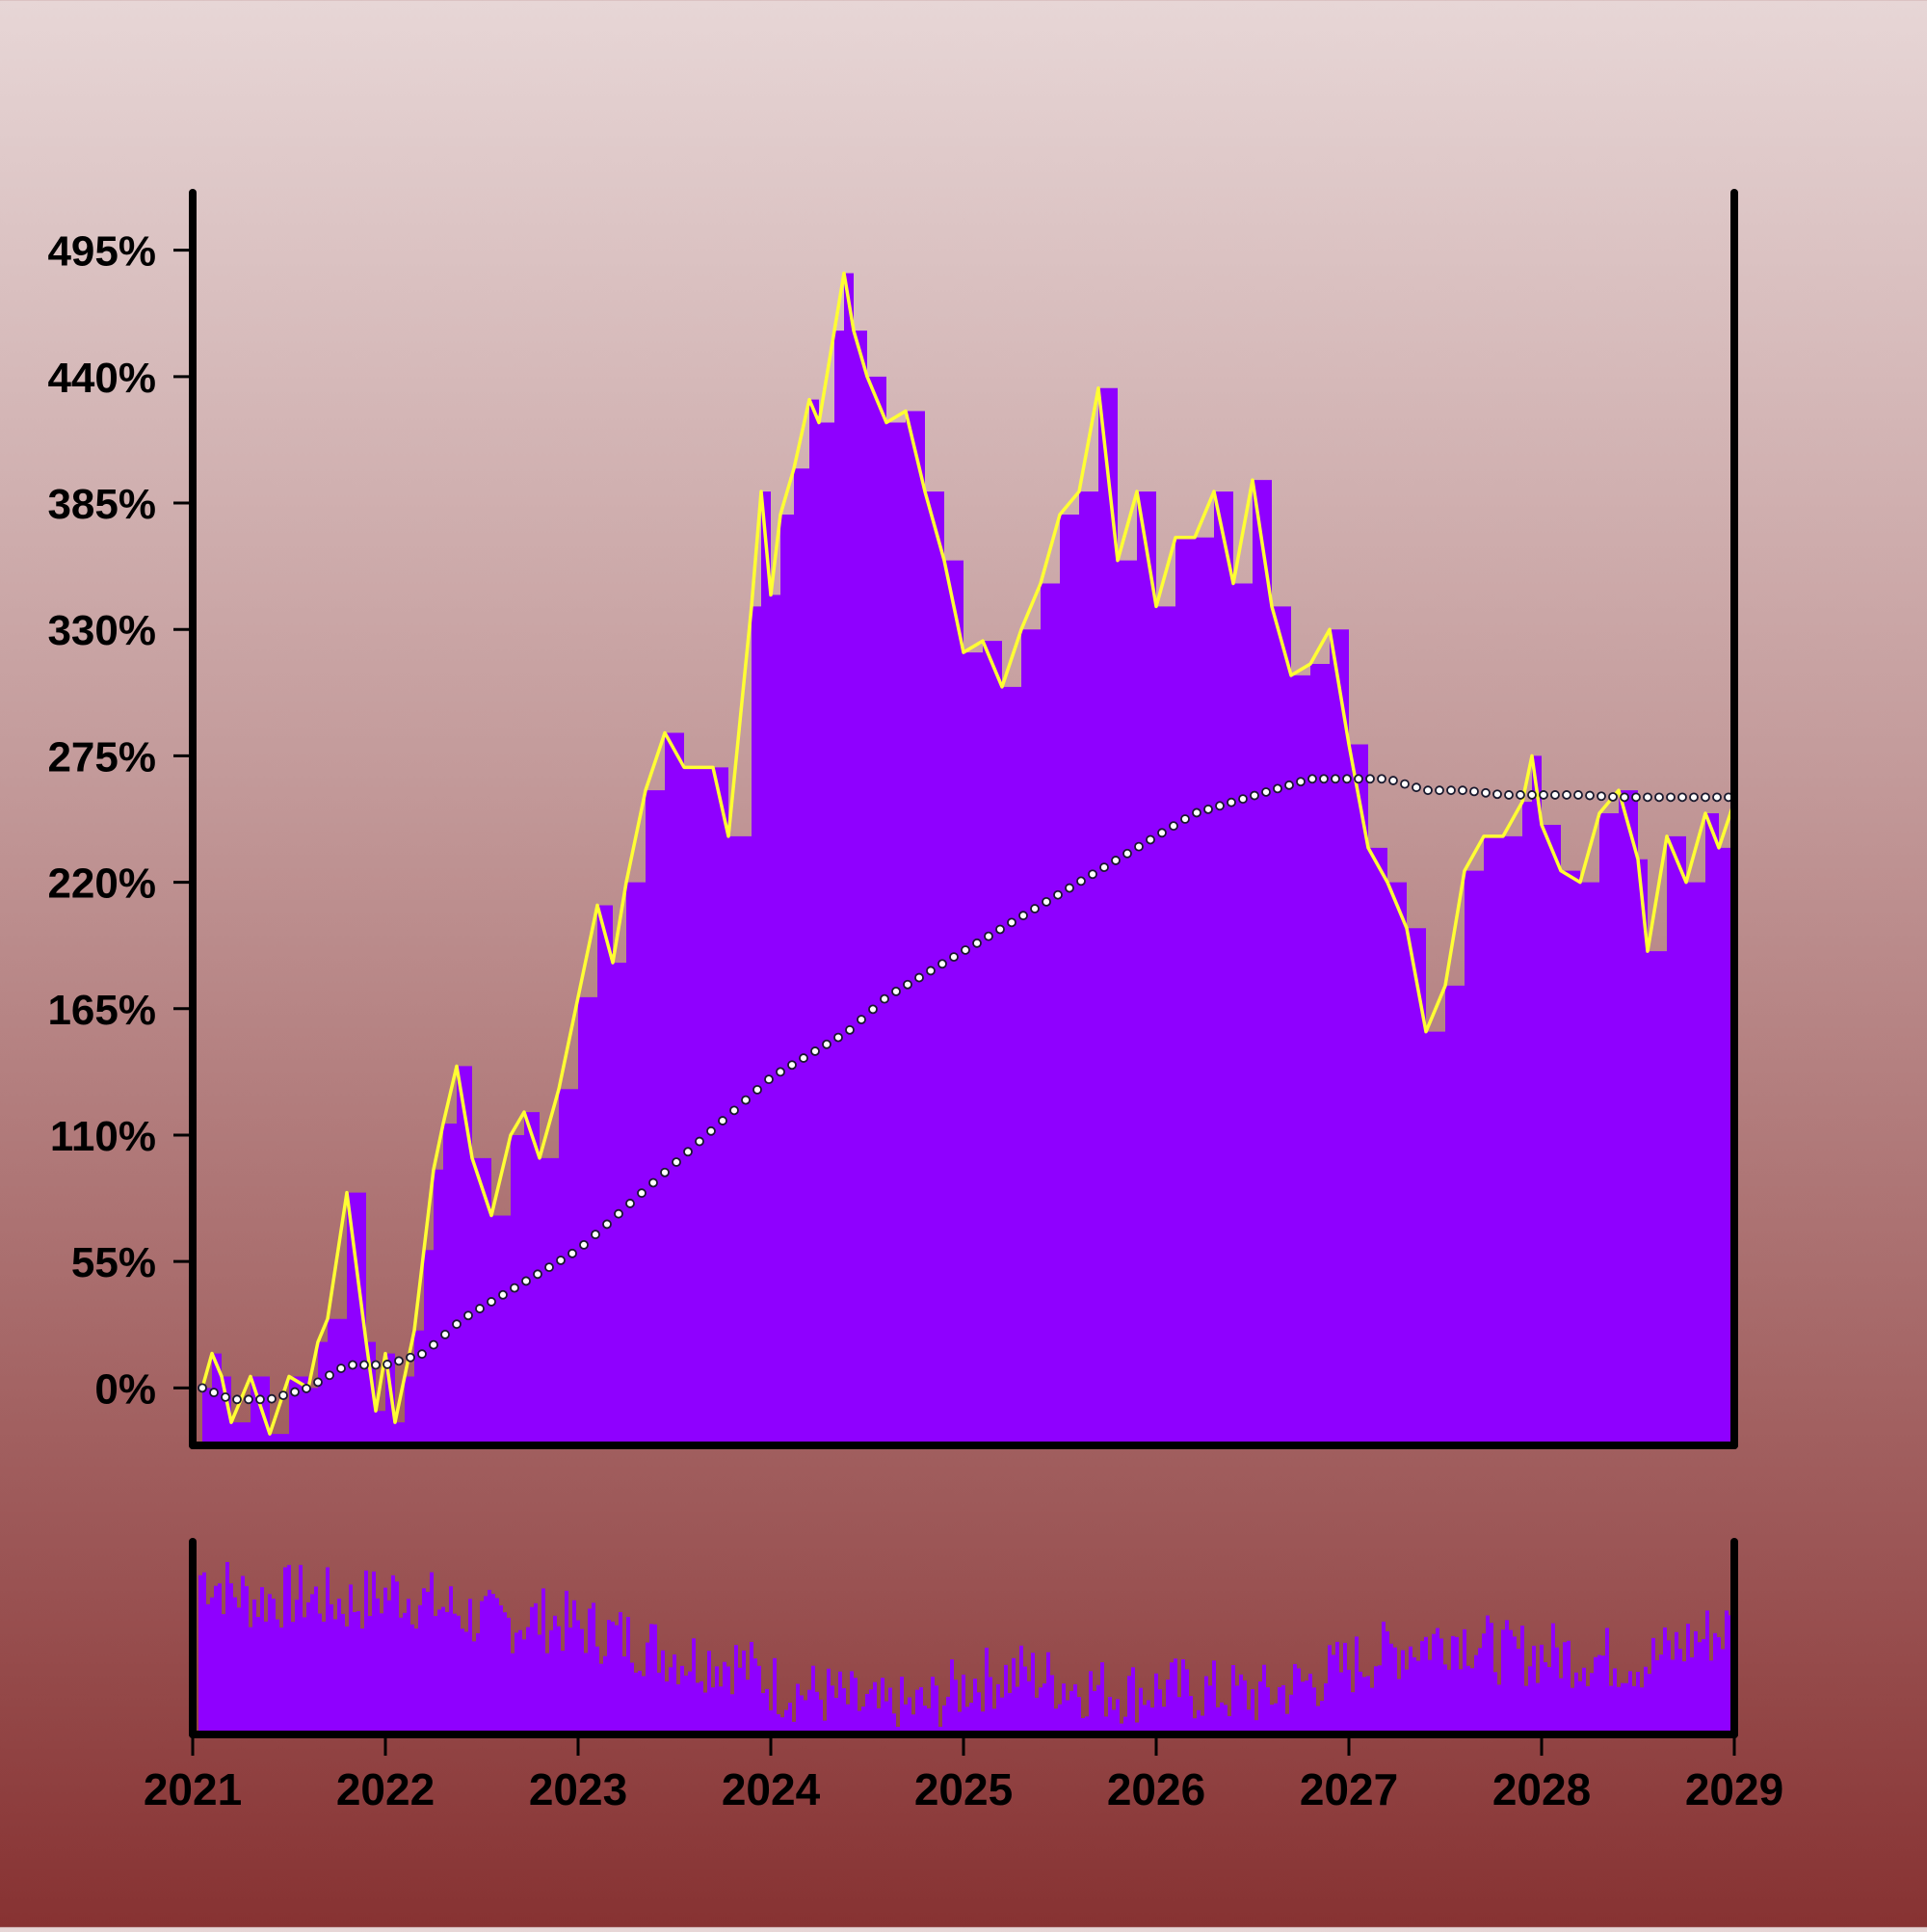 The width and height of the screenshot is (1927, 1932). Describe the element at coordinates (963, 1789) in the screenshot. I see `x-tick-label: 2025` at that location.